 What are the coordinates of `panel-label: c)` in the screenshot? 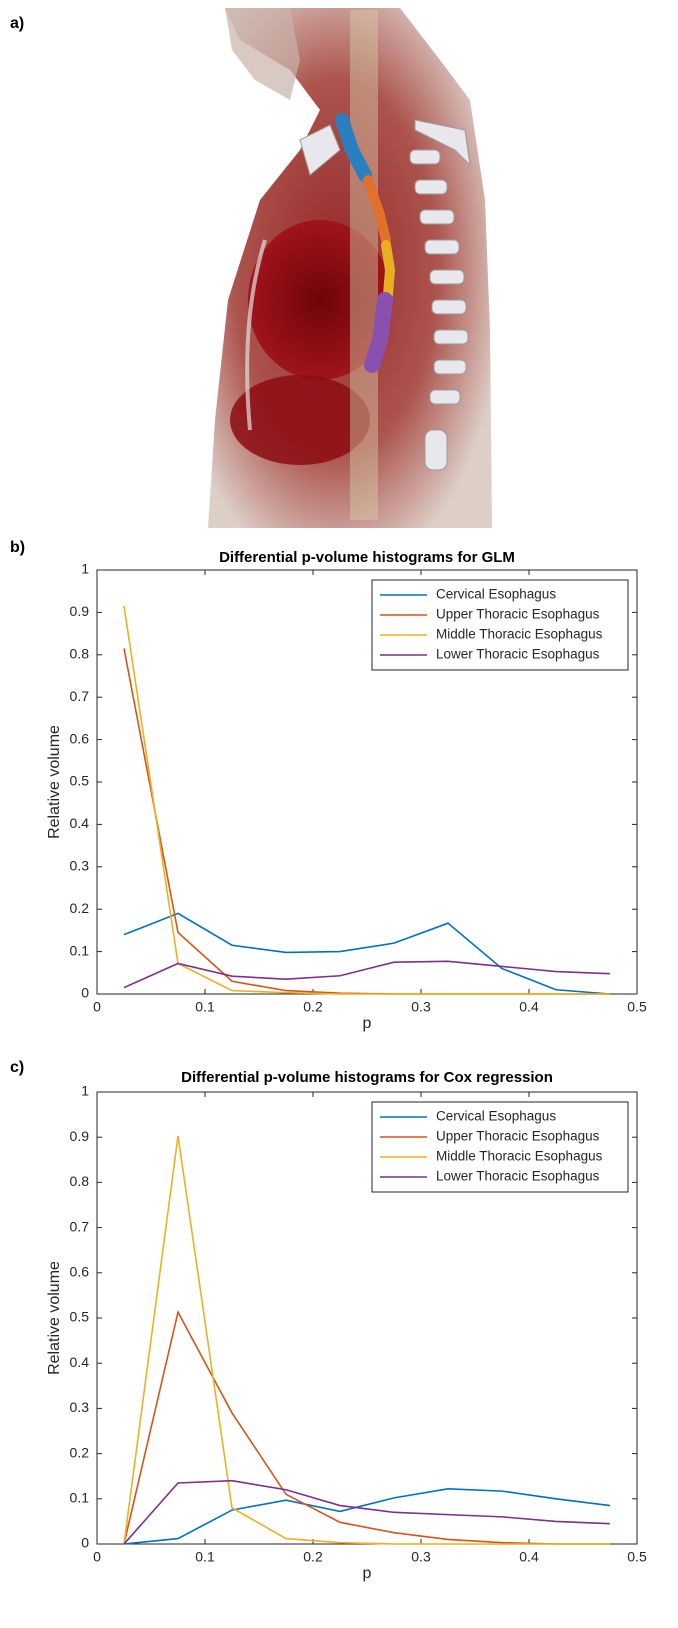 It's located at (17, 1067).